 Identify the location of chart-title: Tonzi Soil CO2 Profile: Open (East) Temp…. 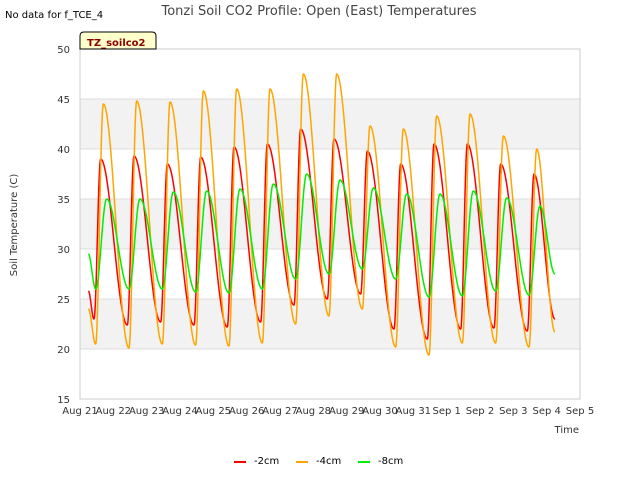
(318, 11).